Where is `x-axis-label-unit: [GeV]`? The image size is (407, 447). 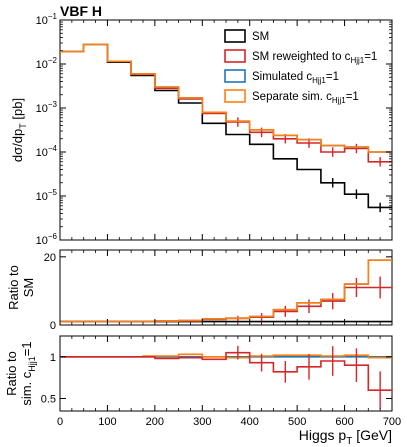
x-axis-label-unit: [GeV] is located at coordinates (372, 435).